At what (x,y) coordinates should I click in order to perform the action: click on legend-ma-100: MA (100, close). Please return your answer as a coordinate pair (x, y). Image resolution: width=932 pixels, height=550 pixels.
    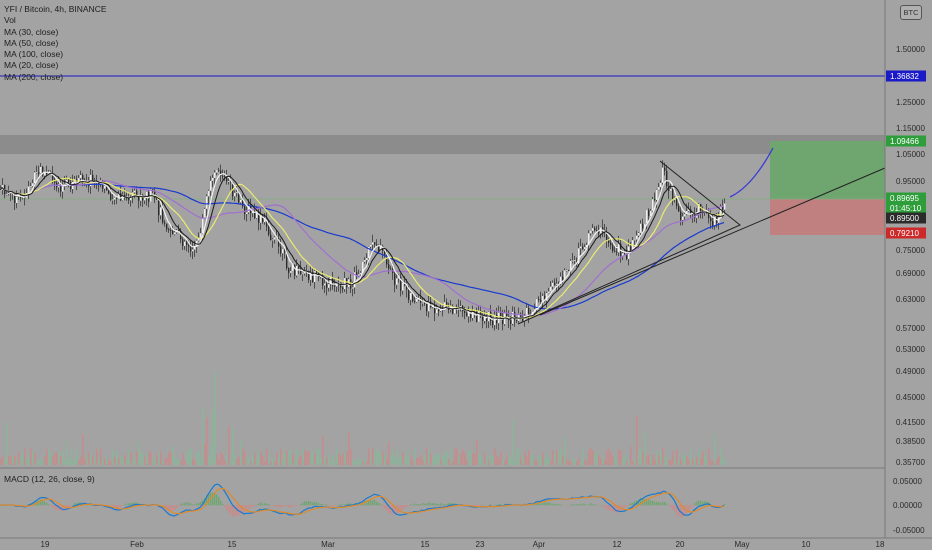
    Looking at the image, I should click on (34, 54).